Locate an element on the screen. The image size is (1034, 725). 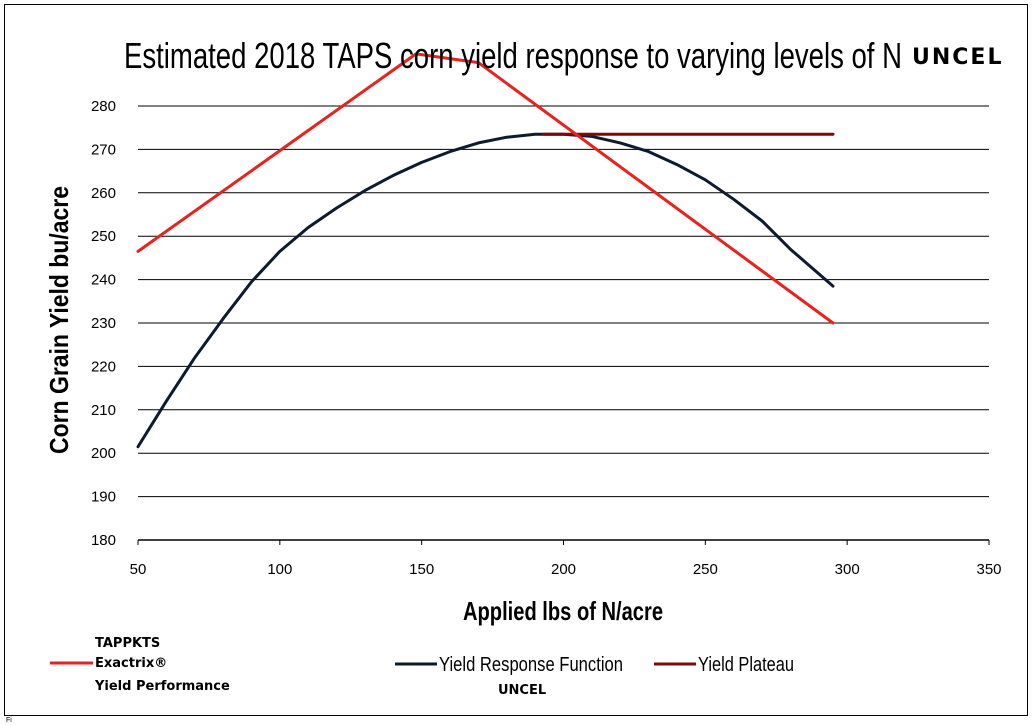
legend-exactrix-line-1: TAPPKTS is located at coordinates (127, 643).